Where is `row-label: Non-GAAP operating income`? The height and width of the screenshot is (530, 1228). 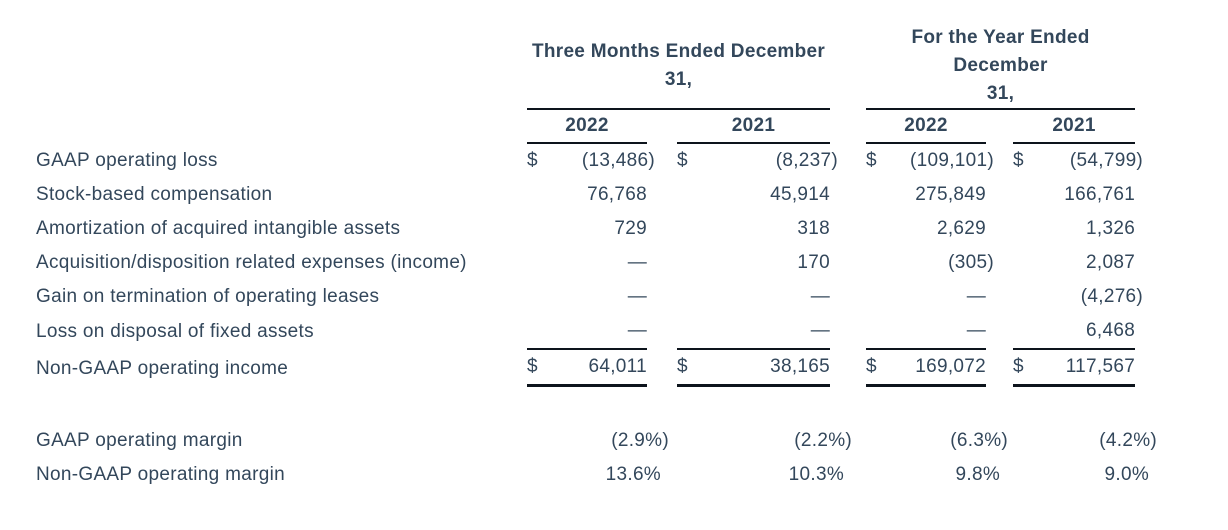 row-label: Non-GAAP operating income is located at coordinates (162, 368).